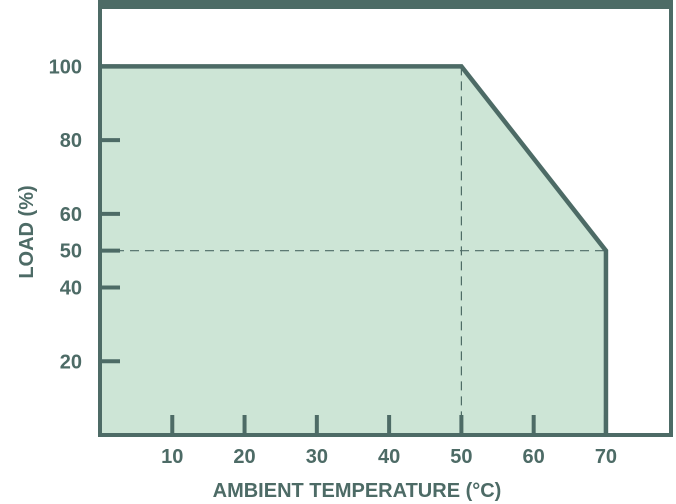  Describe the element at coordinates (357, 491) in the screenshot. I see `x-axis-label: AMBIENT TEMPERATURE (°C)` at that location.